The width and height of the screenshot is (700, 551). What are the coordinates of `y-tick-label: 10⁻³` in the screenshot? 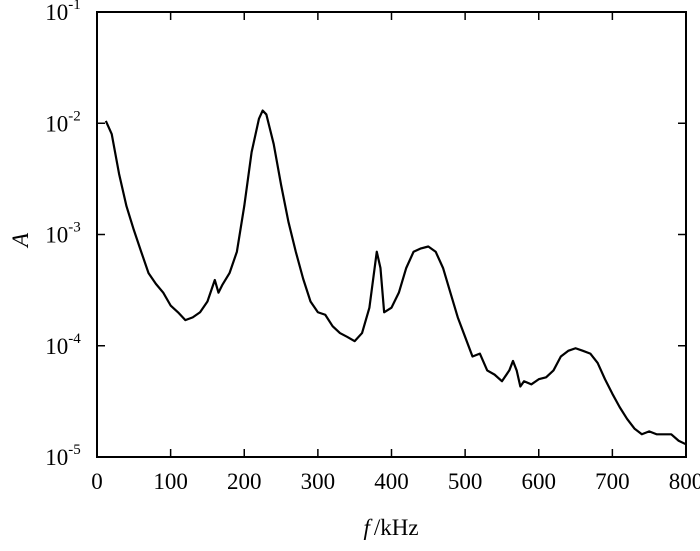 It's located at (63, 234).